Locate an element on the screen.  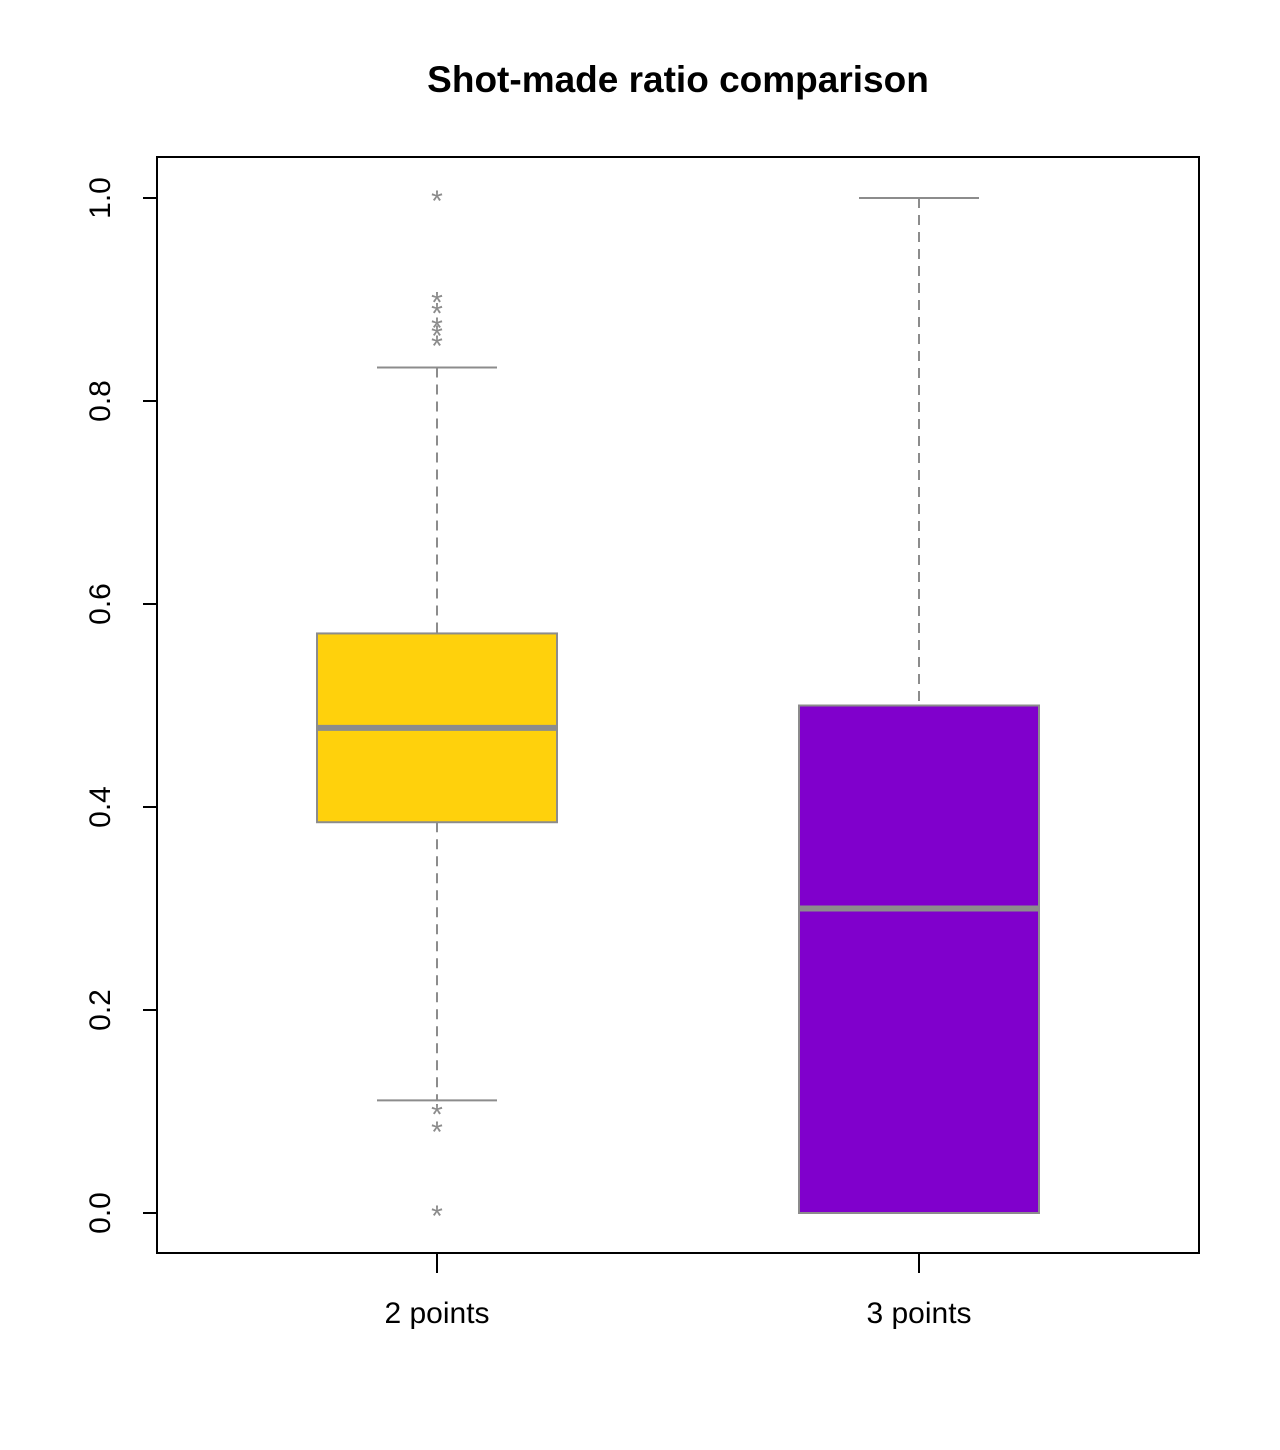
box-iqr is located at coordinates (919, 959).